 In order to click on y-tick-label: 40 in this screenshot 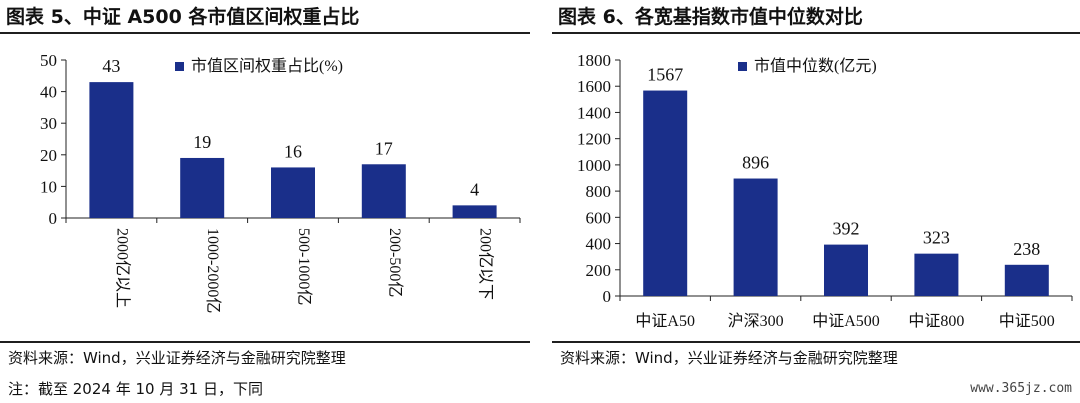, I will do `click(48, 92)`.